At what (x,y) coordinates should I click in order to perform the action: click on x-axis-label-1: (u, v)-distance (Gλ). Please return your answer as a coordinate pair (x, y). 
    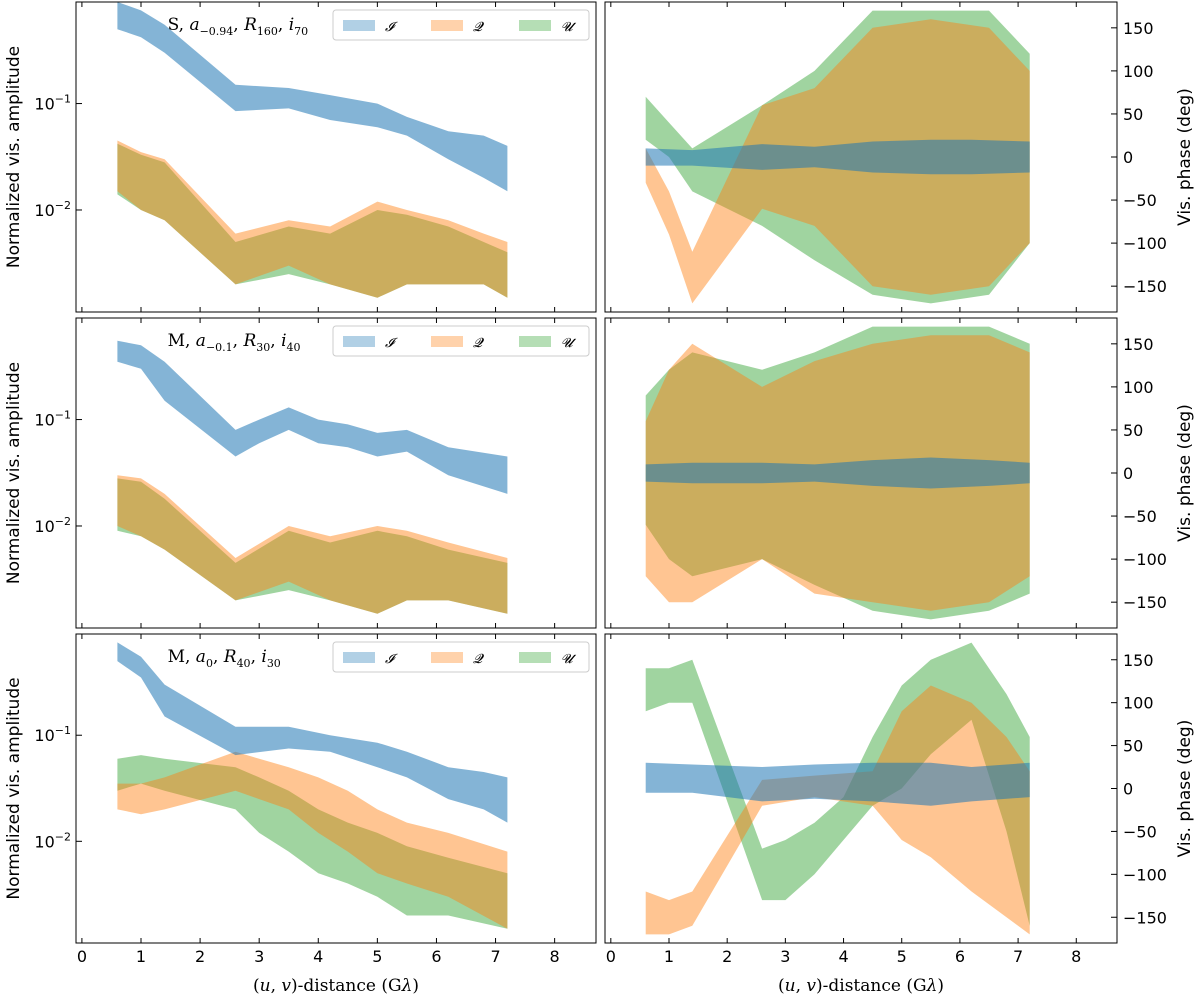
    Looking at the image, I should click on (336, 986).